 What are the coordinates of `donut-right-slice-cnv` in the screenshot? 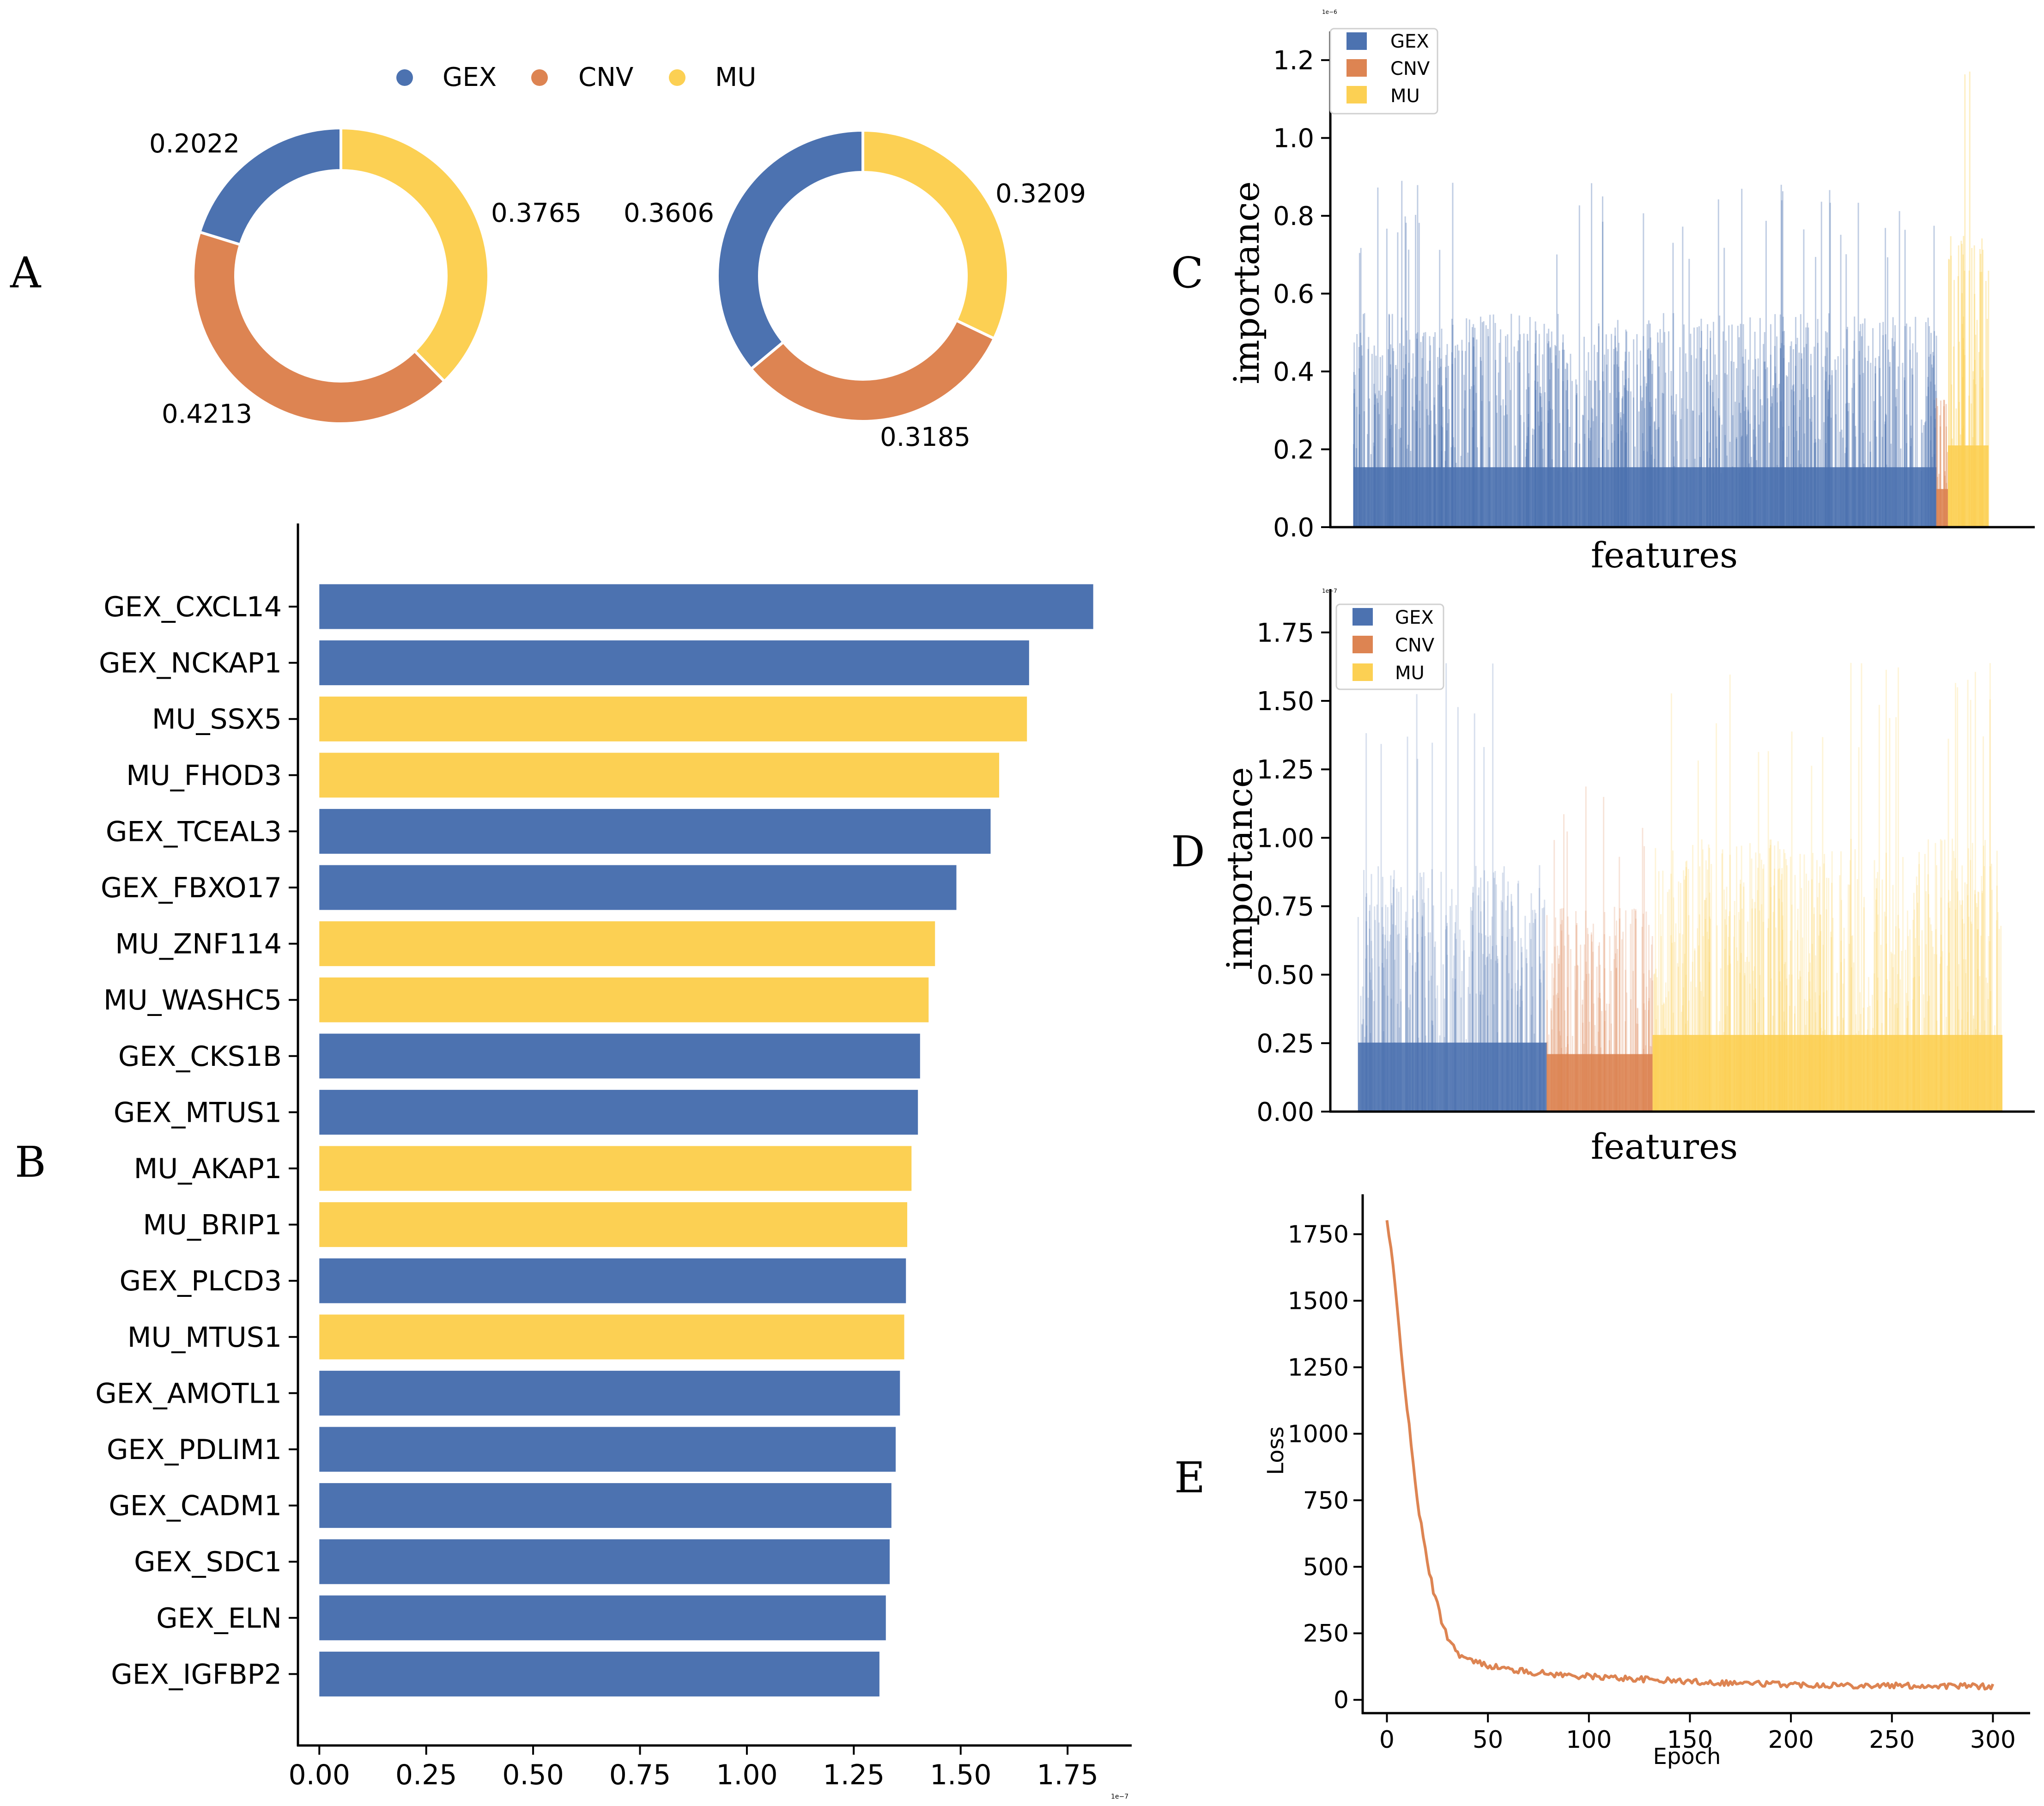 It's located at (873, 370).